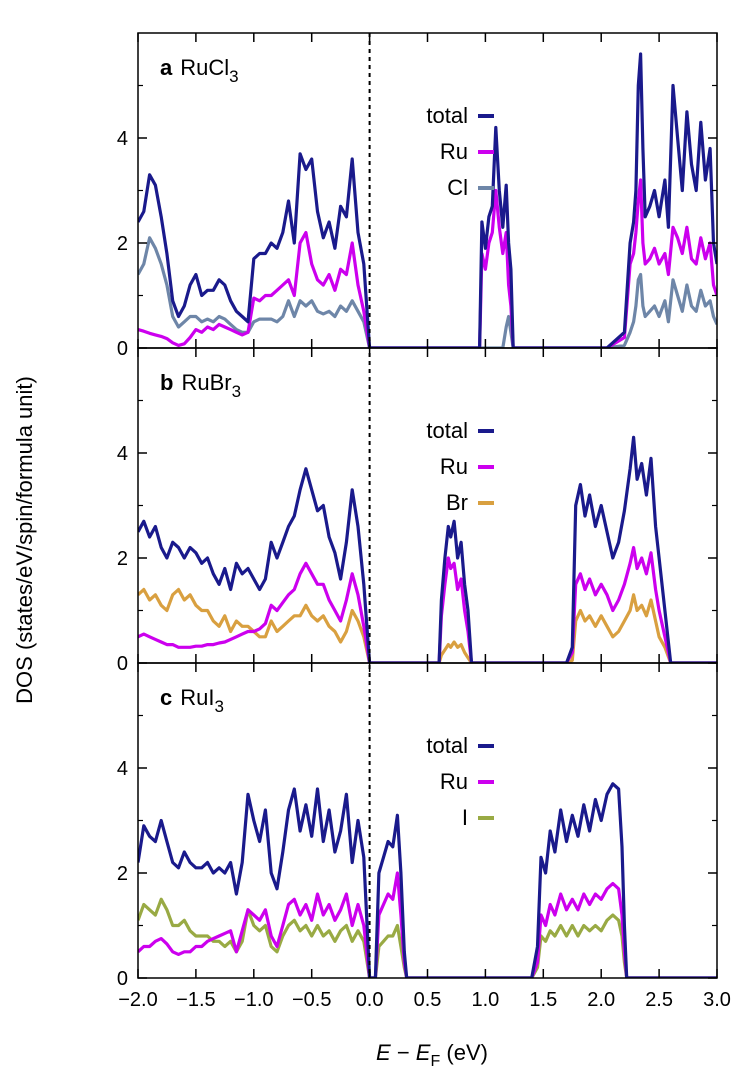  What do you see at coordinates (464, 1052) in the screenshot?
I see `x-axis-title-unit: (eV)` at bounding box center [464, 1052].